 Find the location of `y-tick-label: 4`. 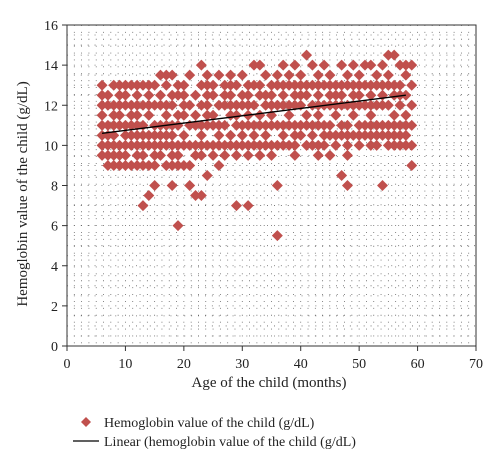

y-tick-label: 4 is located at coordinates (54, 267).